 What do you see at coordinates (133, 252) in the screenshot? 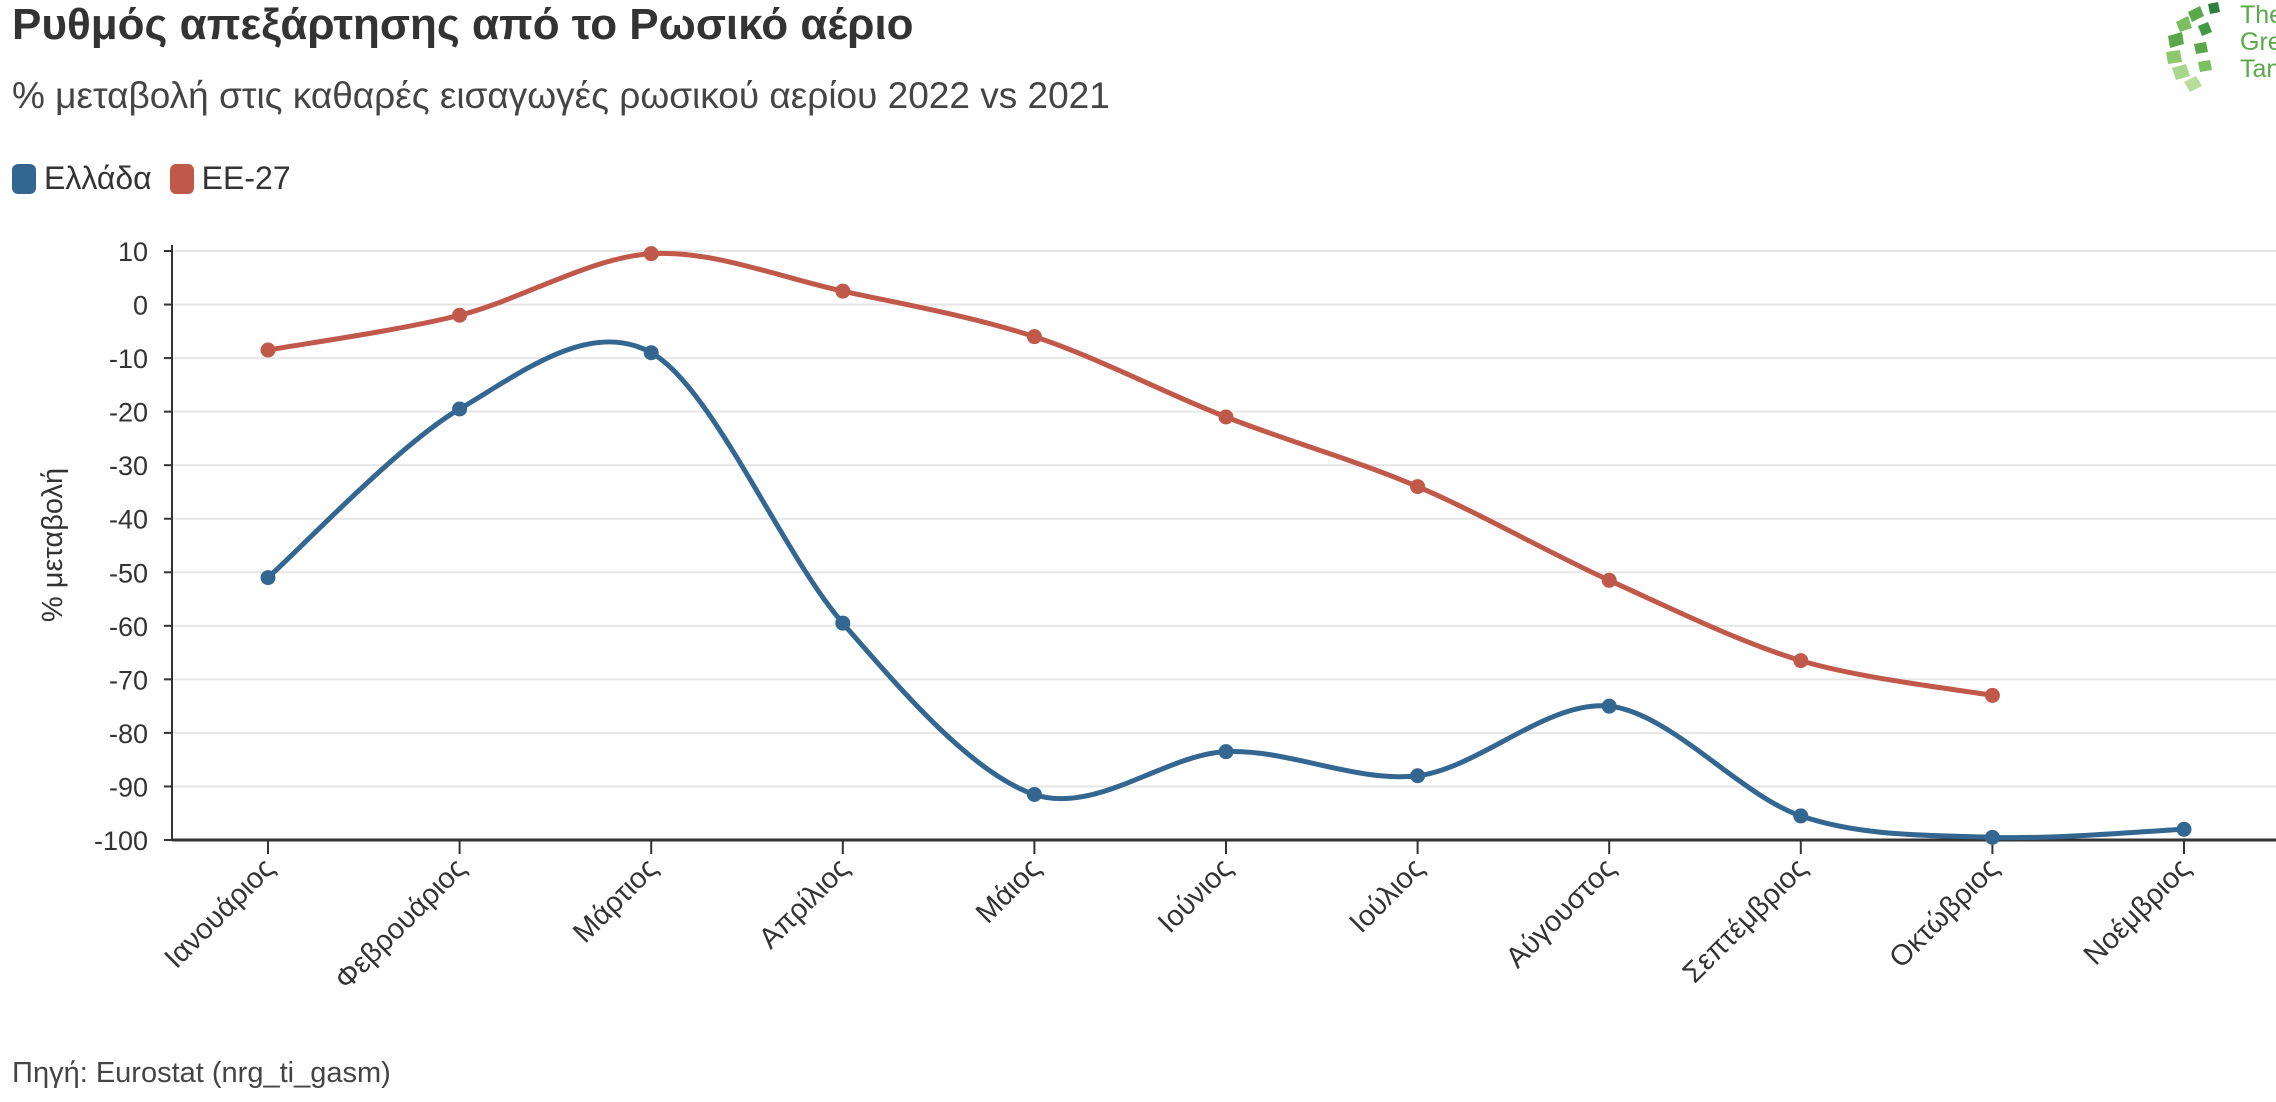
I see `y-tick-label: 10` at bounding box center [133, 252].